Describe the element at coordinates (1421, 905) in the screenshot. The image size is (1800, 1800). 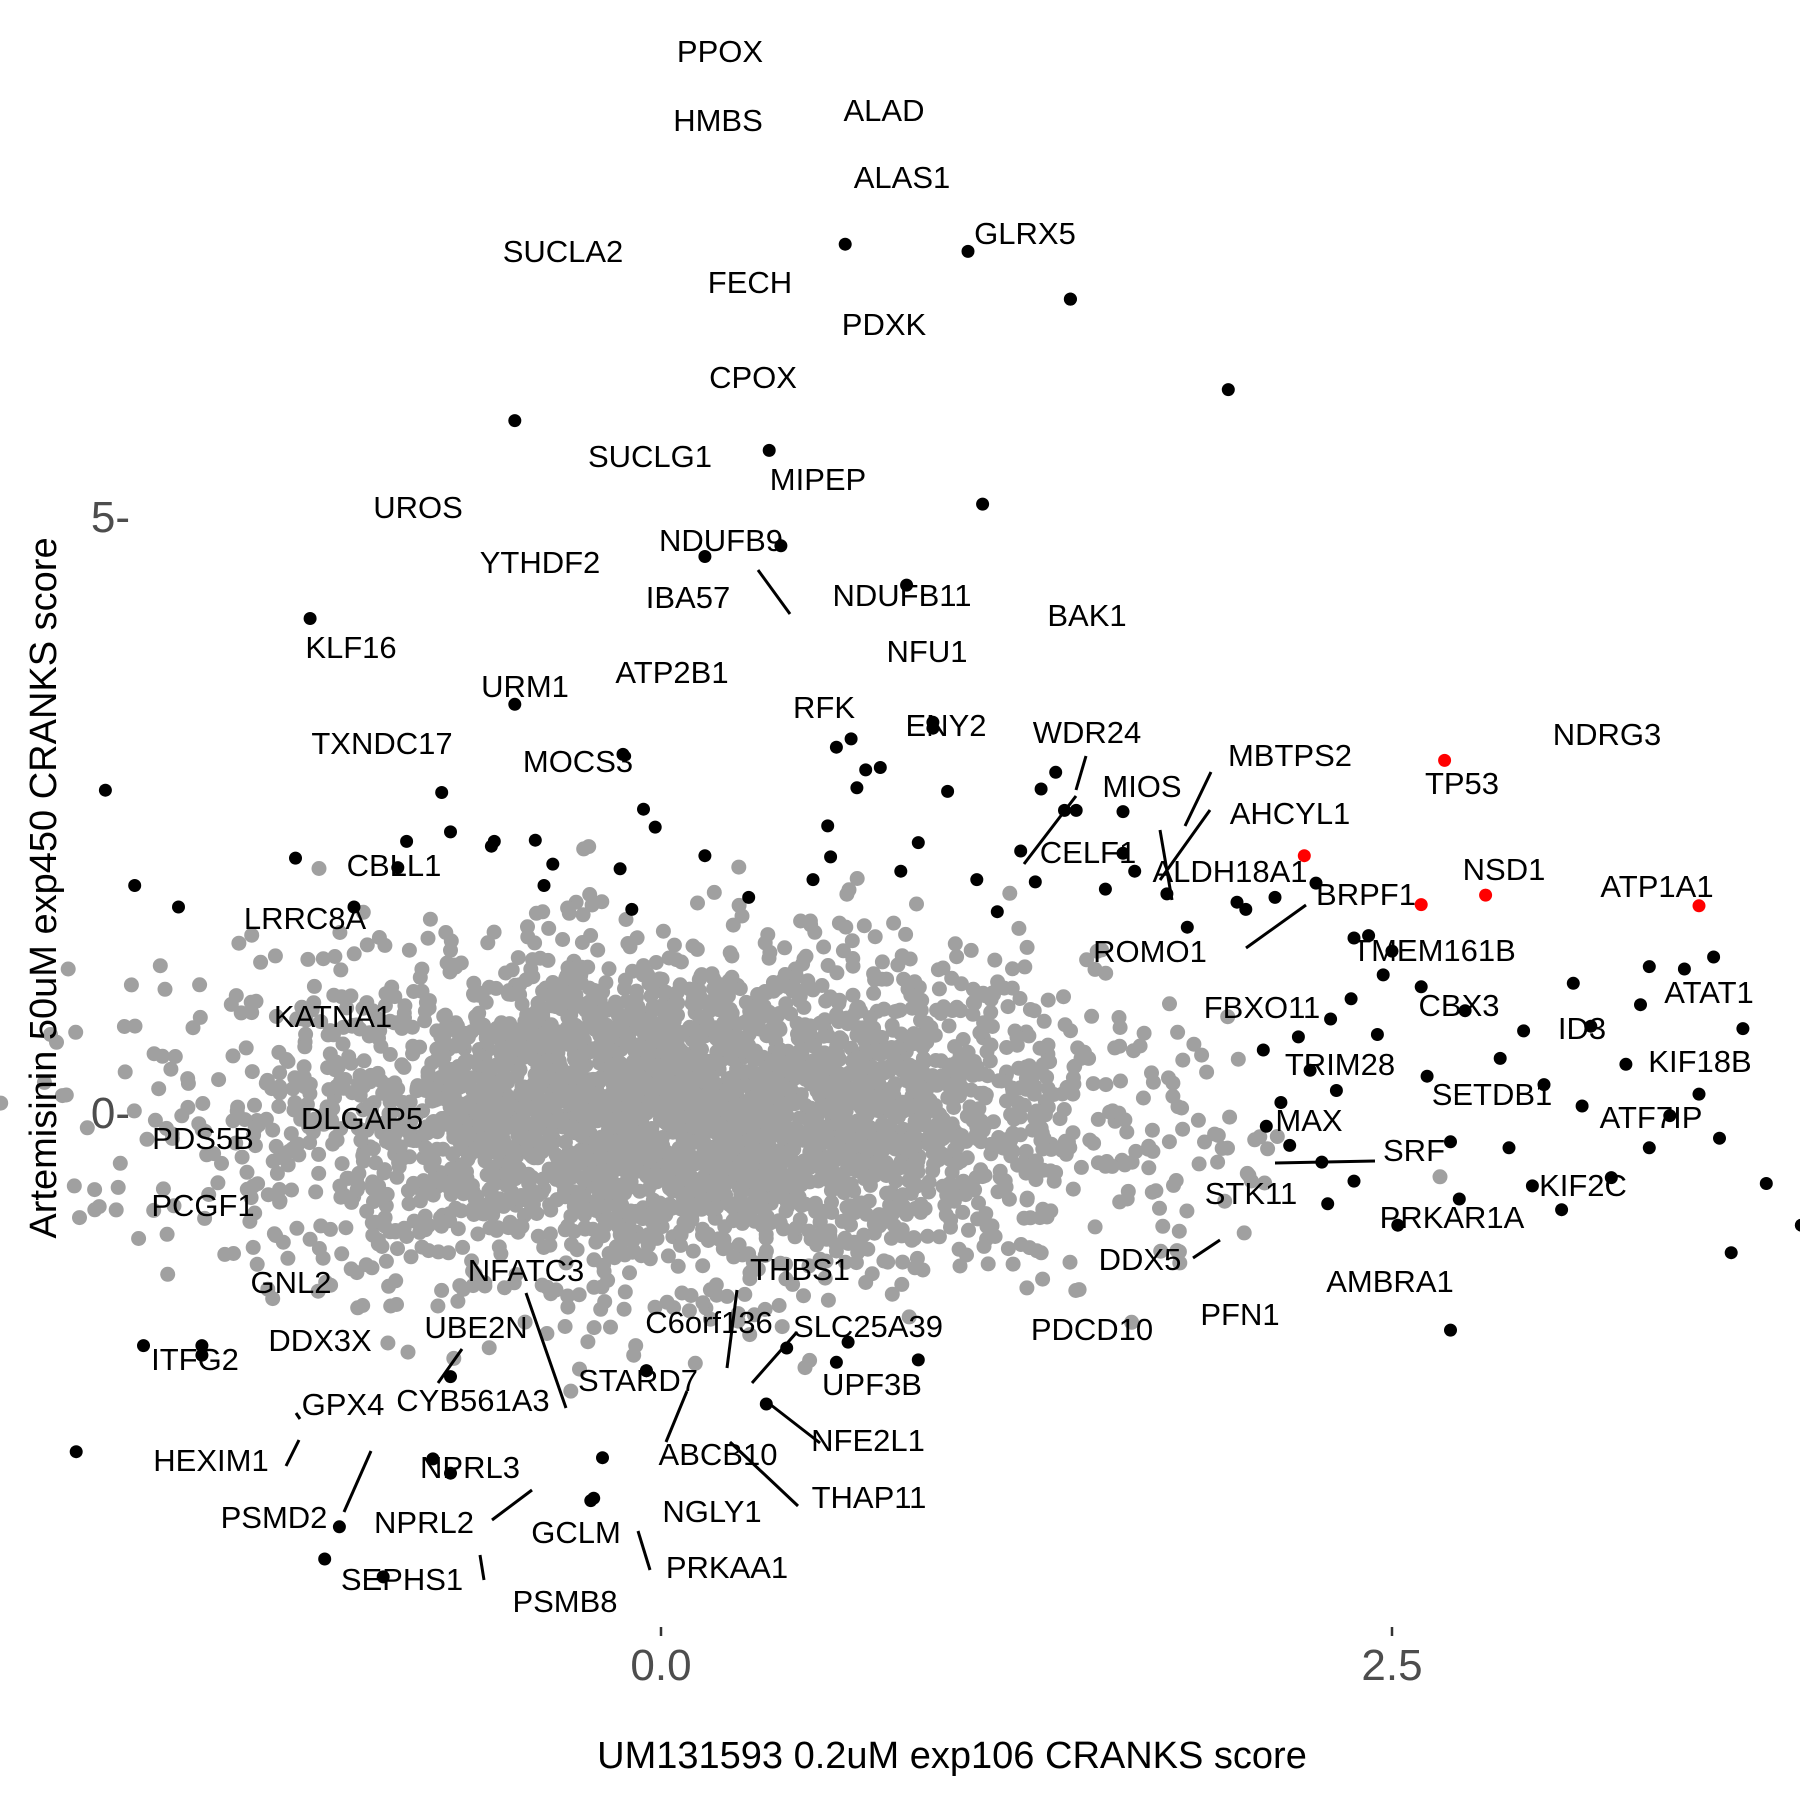
I see `point-mios` at that location.